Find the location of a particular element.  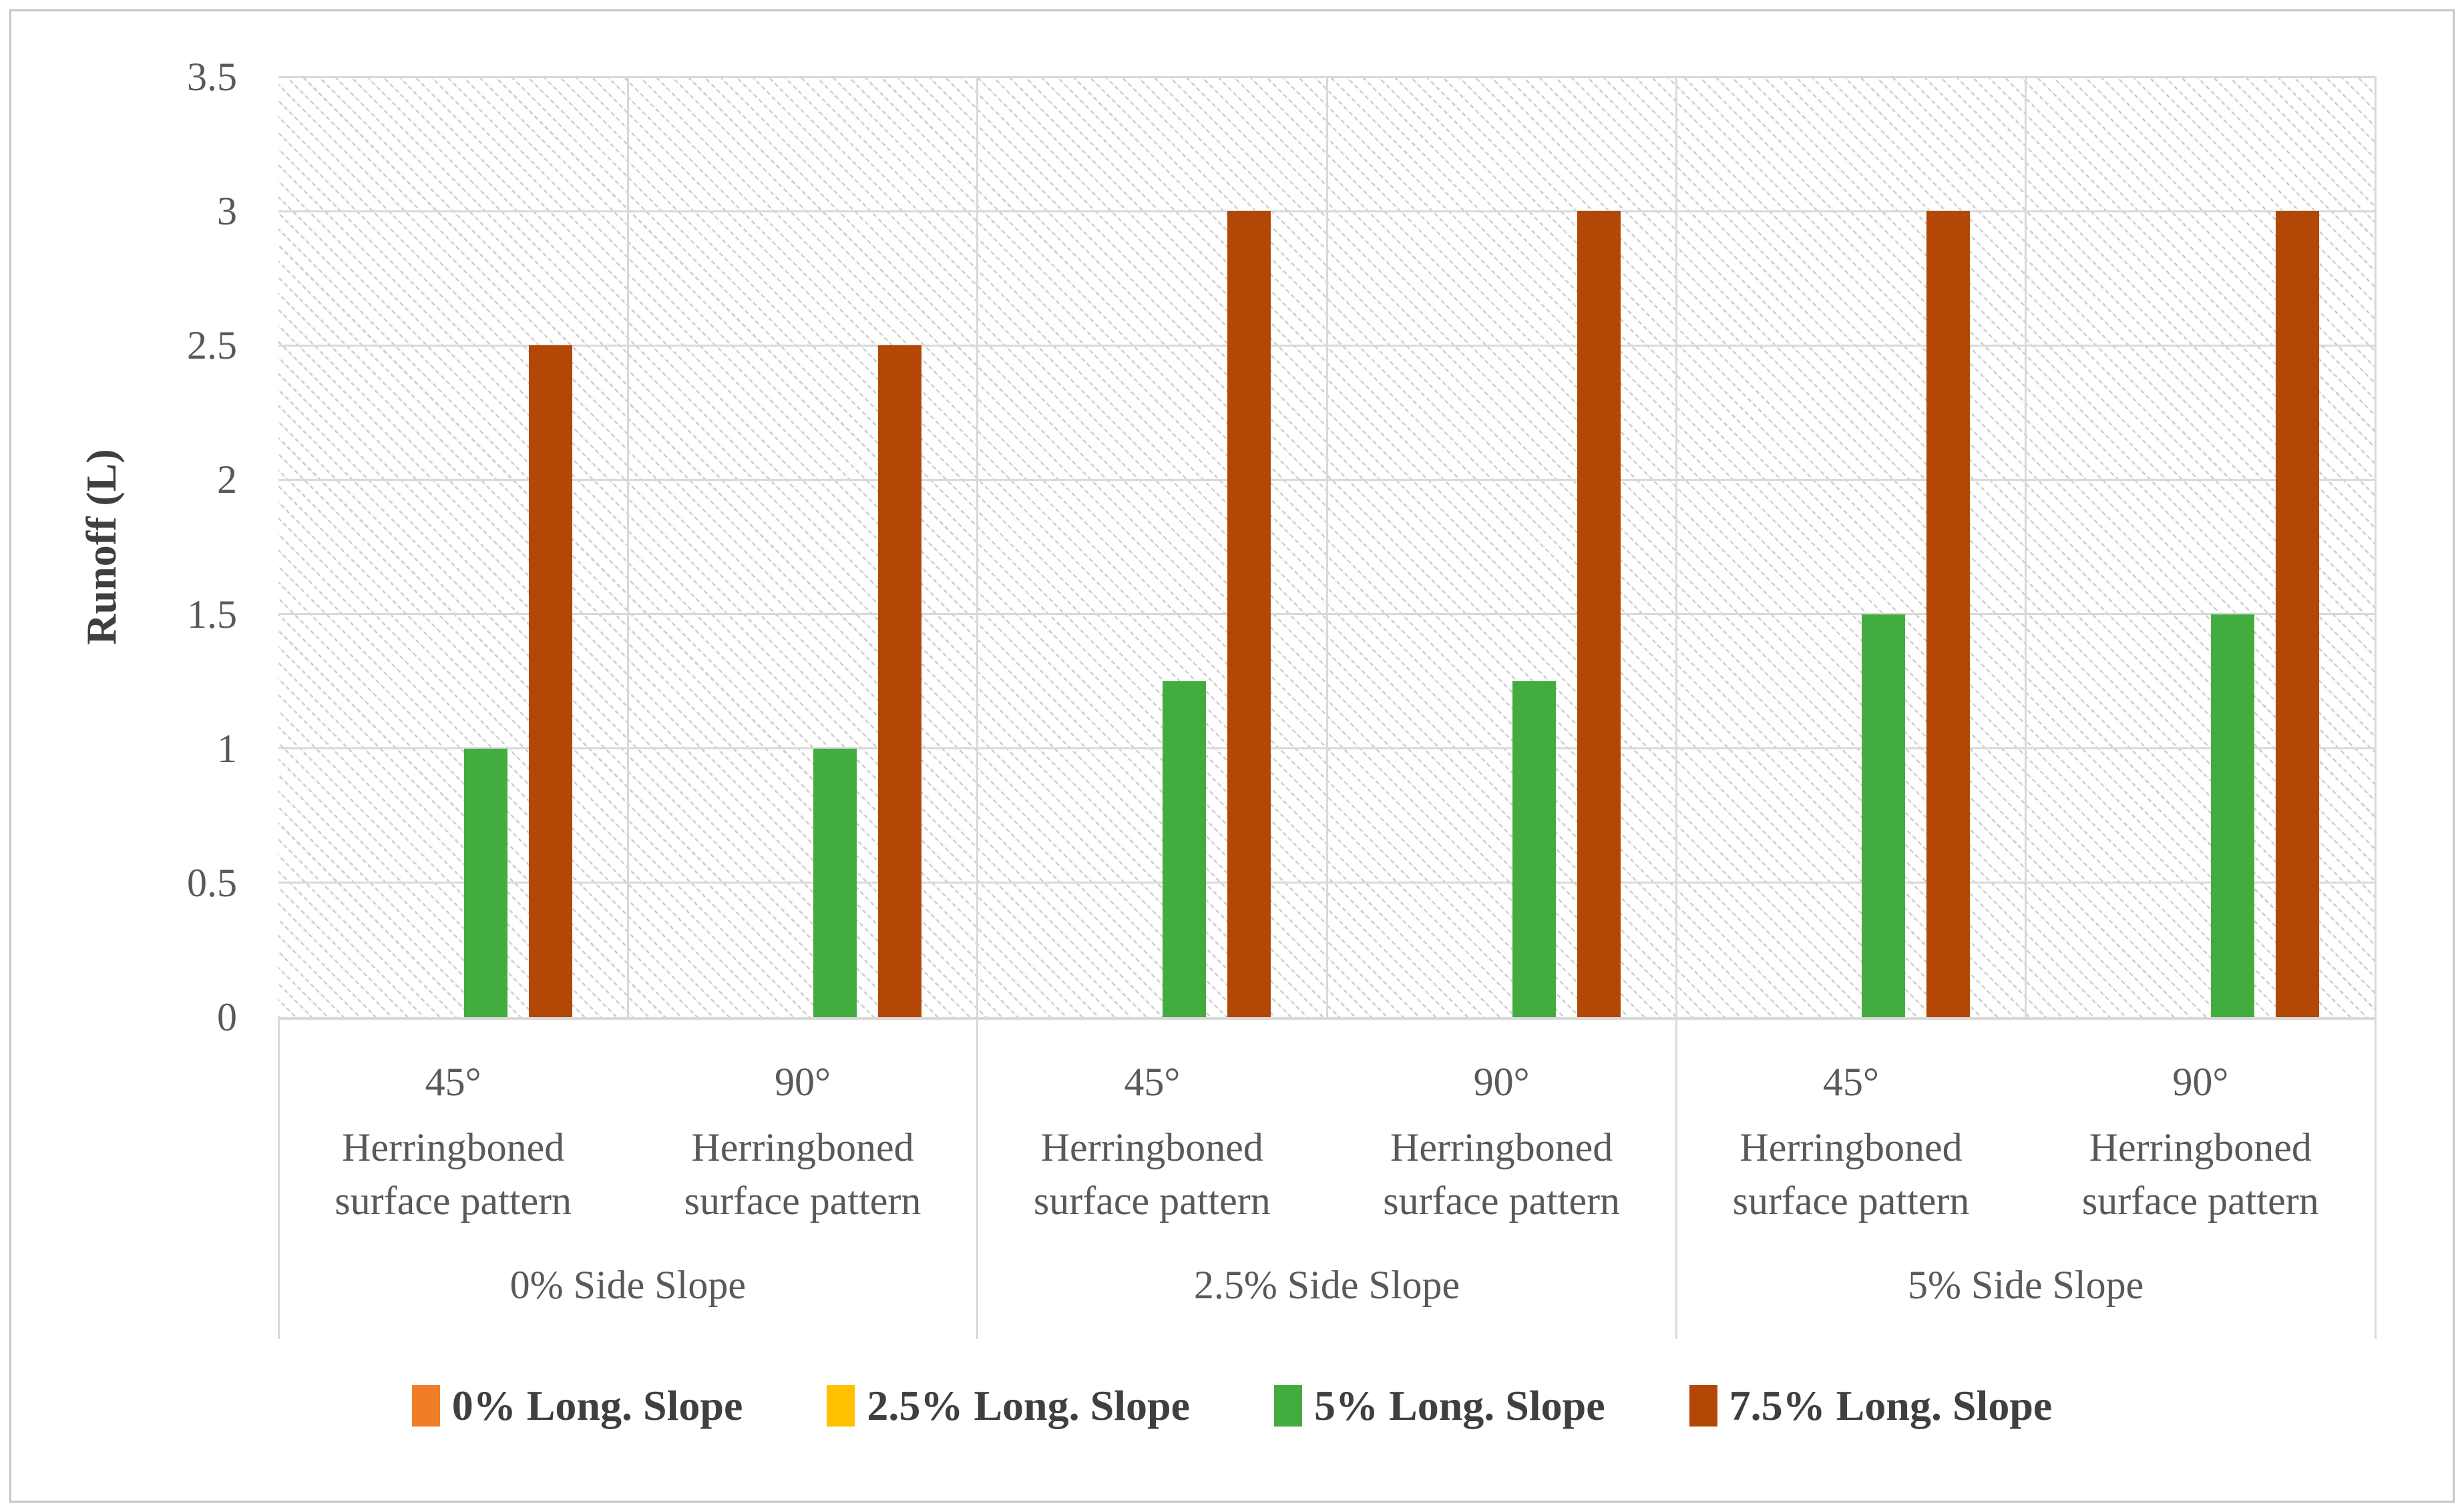

group-label-0-side-slope: 0% Side Slope is located at coordinates (627, 1285).